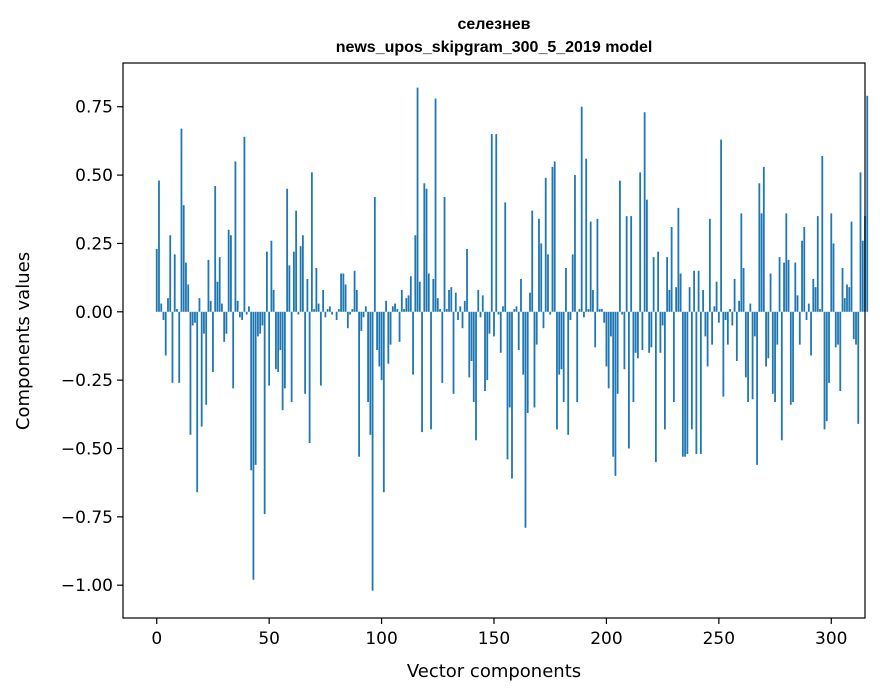 The height and width of the screenshot is (696, 880). Describe the element at coordinates (92, 347) in the screenshot. I see `y-axis-ticks: 0.75 0.50 0.25 0.00 −0.25 −0.50 −0.75 −1.00` at that location.